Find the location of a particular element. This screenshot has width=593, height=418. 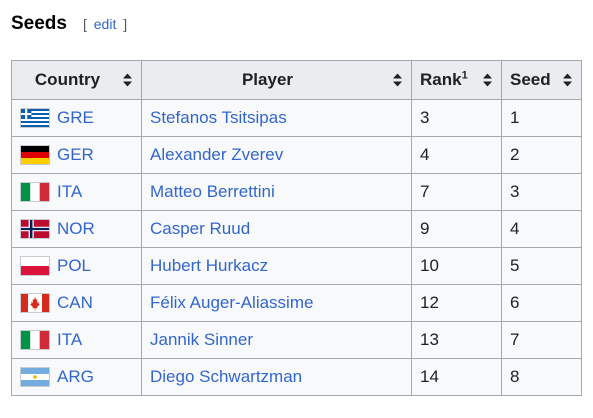

country-cell: GER is located at coordinates (76, 155).